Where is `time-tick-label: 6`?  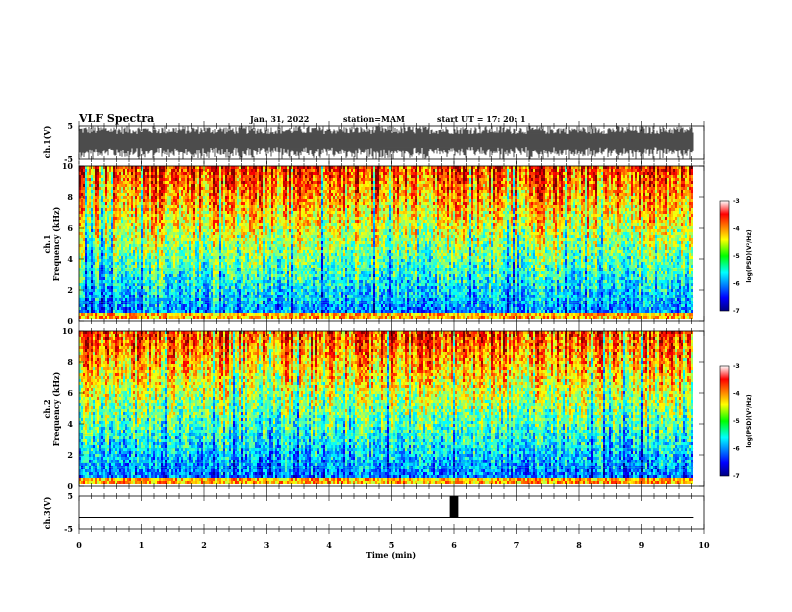
time-tick-label: 6 is located at coordinates (454, 545).